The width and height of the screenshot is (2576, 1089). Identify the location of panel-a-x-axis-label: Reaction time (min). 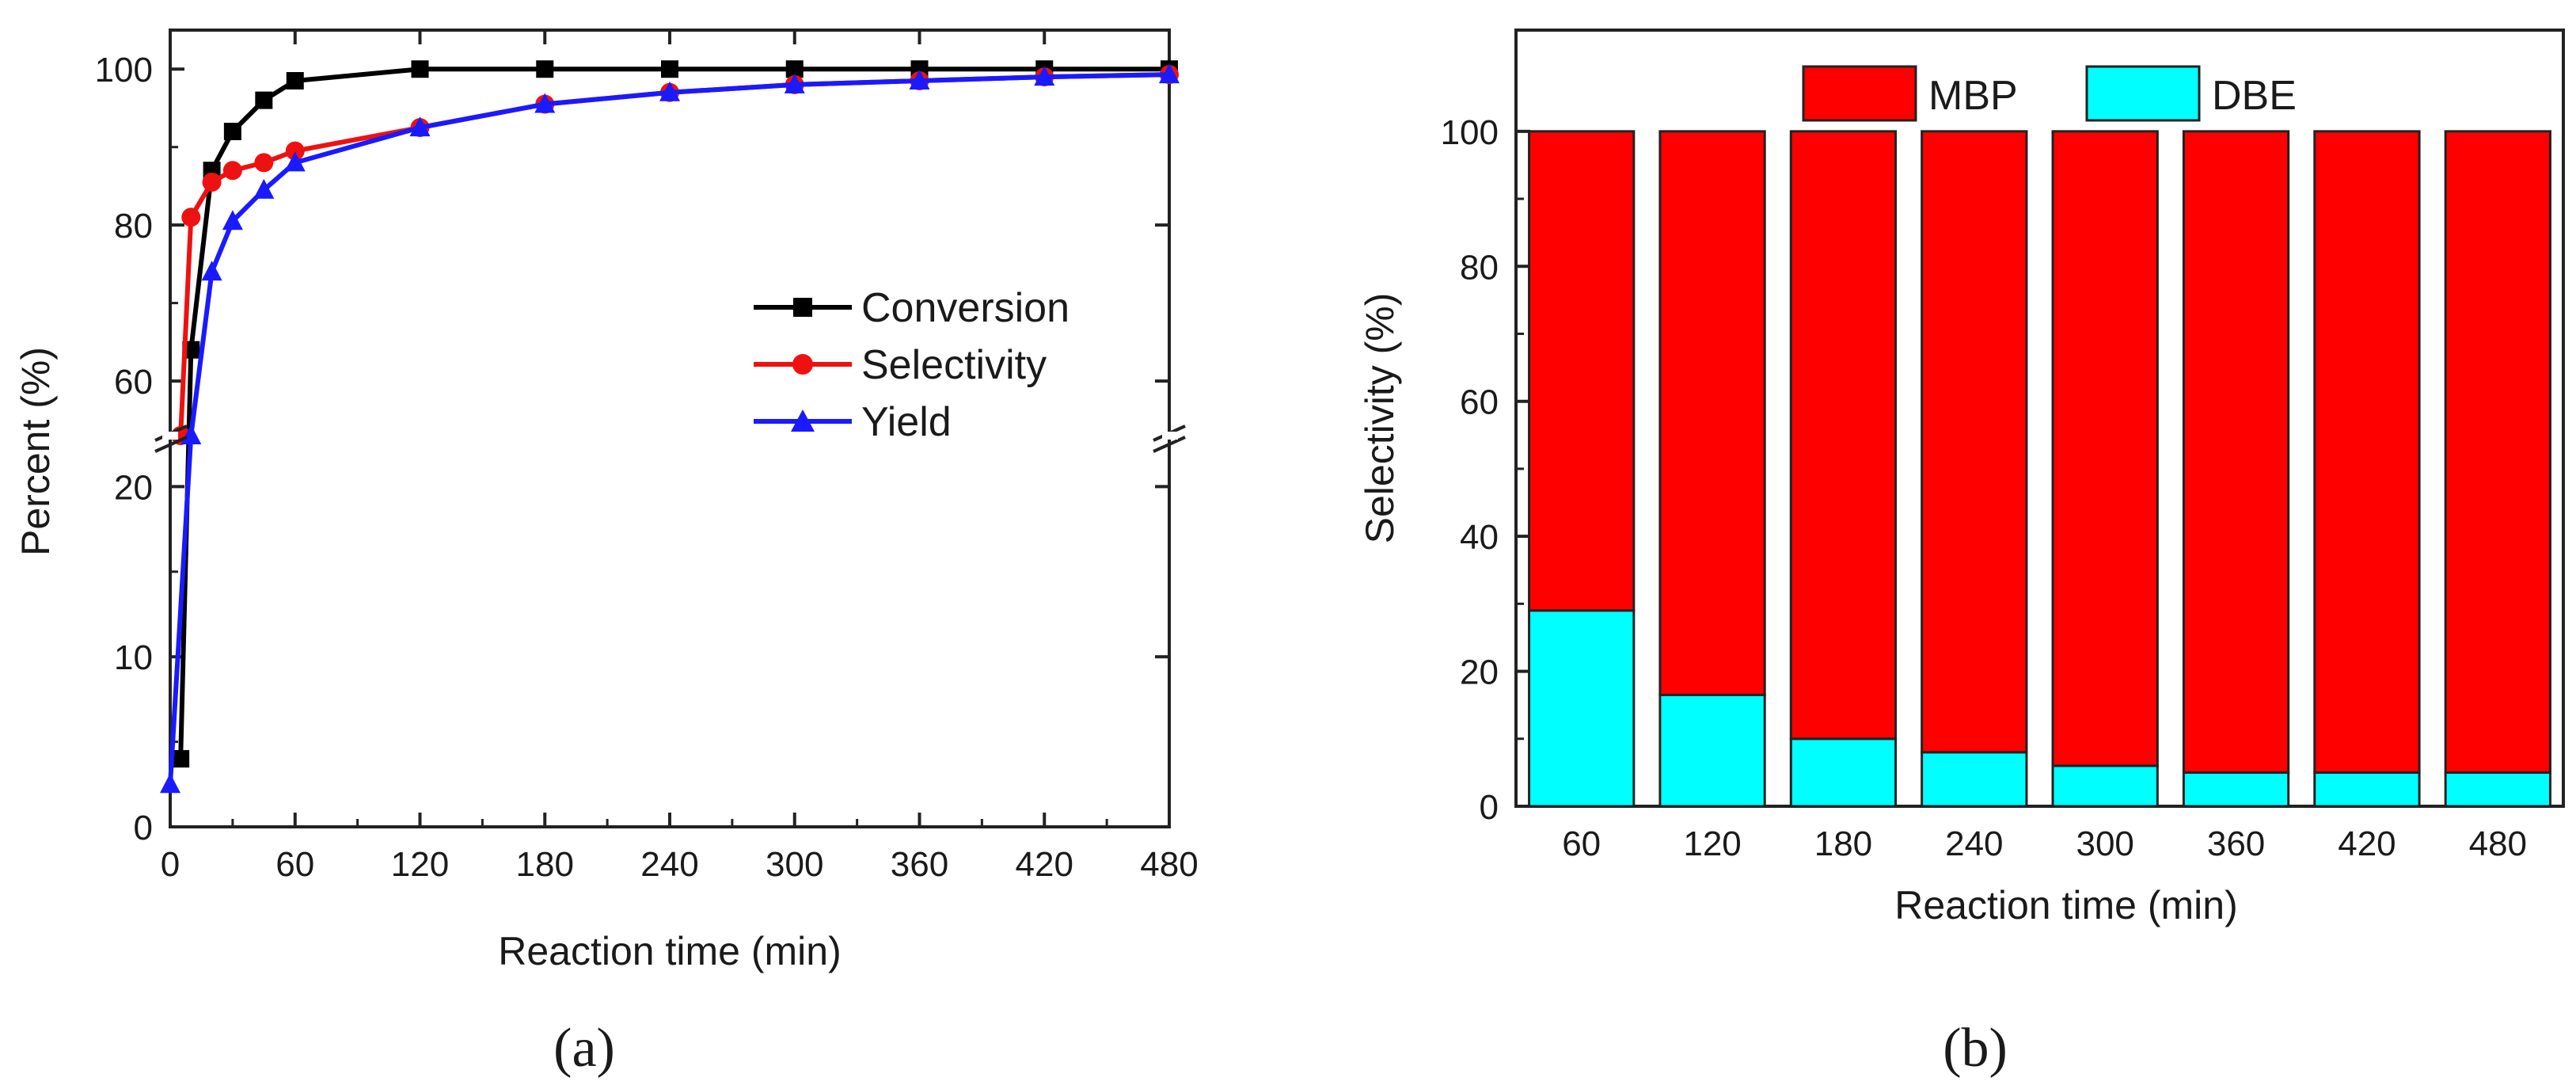
(670, 951).